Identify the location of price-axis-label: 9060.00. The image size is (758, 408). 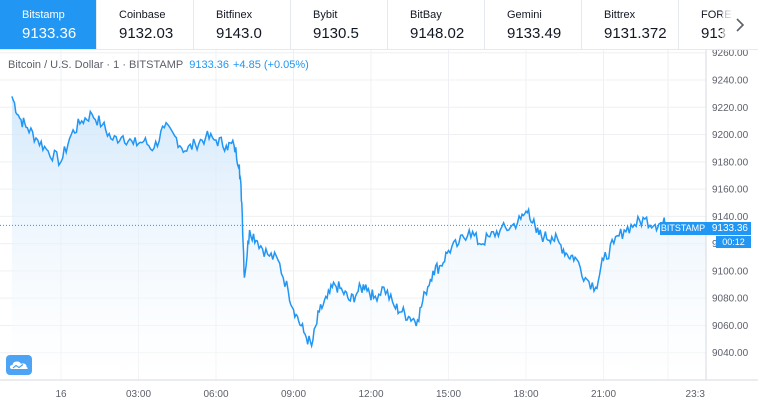
(730, 326).